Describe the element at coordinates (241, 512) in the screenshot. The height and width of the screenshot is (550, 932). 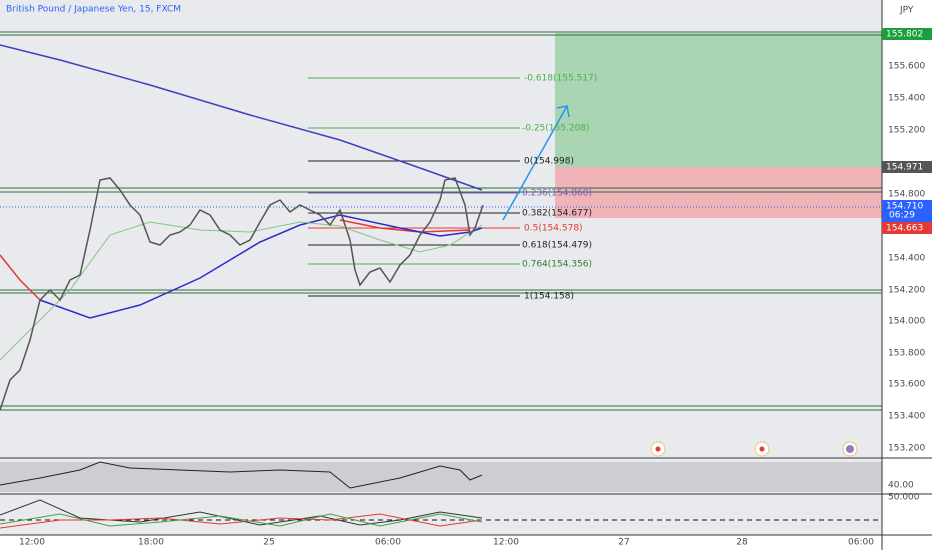
I see `osc-line` at that location.